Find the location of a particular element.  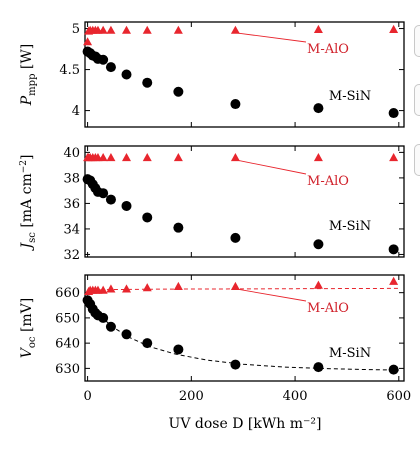

y-tick-label: 660 is located at coordinates (67, 293).